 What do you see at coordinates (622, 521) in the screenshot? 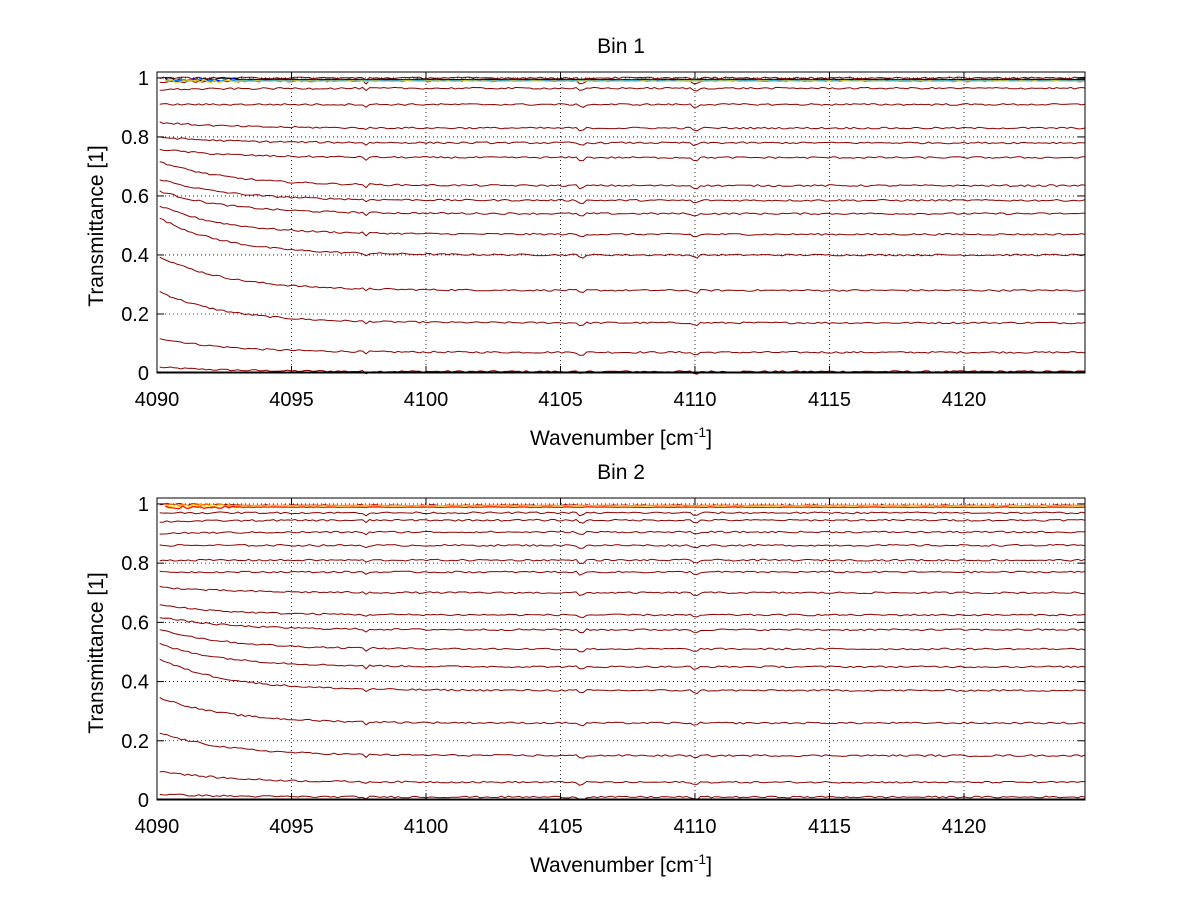
I see `series-line-s15` at bounding box center [622, 521].